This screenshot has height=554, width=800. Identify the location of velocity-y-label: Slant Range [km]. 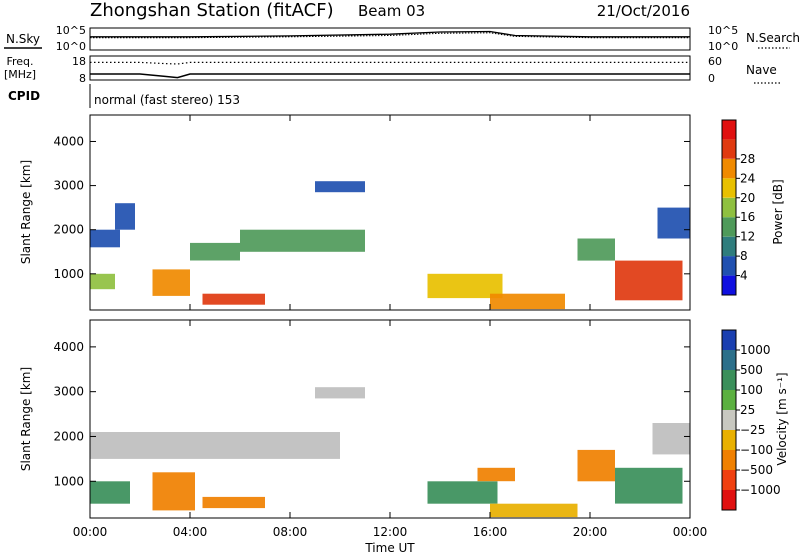
(26, 419).